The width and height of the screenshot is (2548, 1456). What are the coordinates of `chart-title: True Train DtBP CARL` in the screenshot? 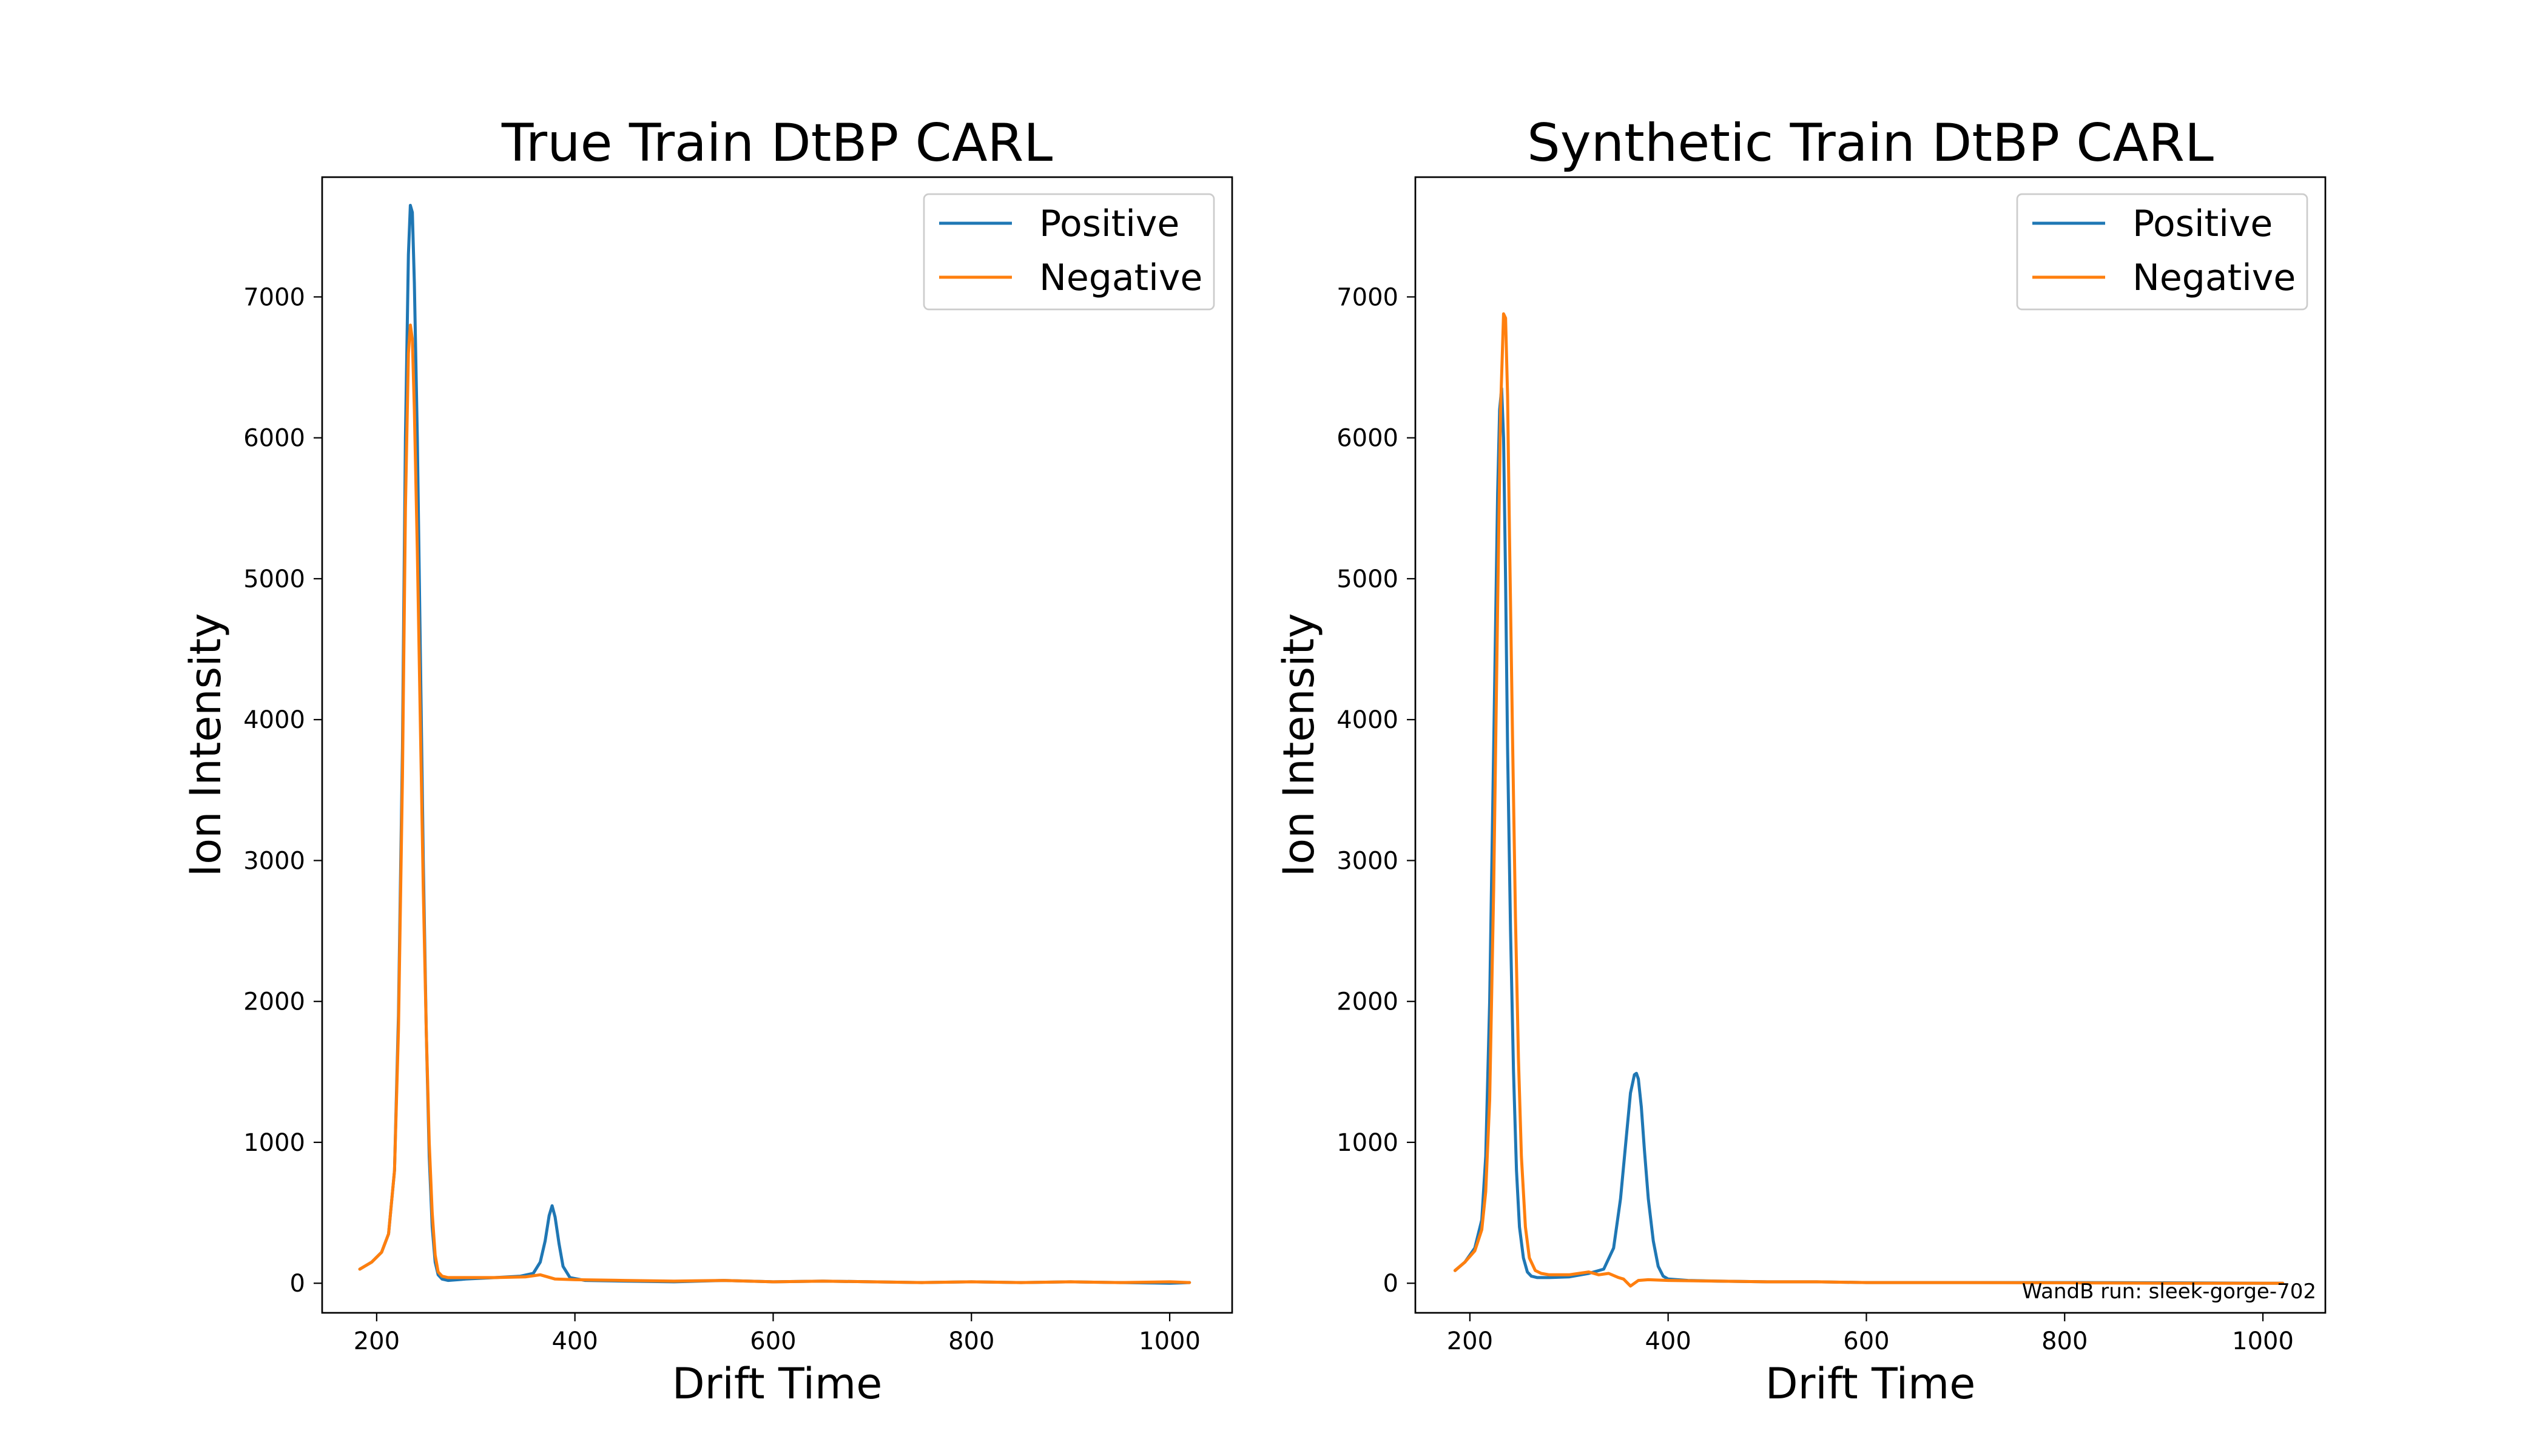 It's located at (777, 143).